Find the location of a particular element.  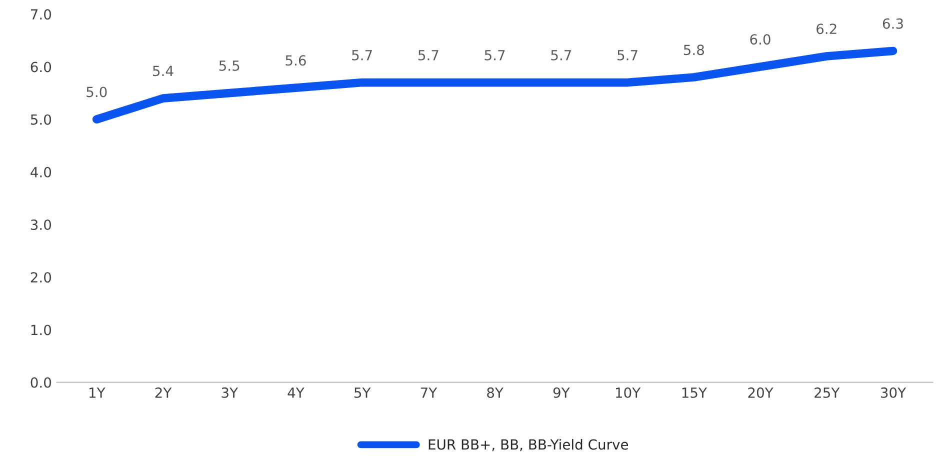

x-tick-label: 10Y is located at coordinates (628, 392).